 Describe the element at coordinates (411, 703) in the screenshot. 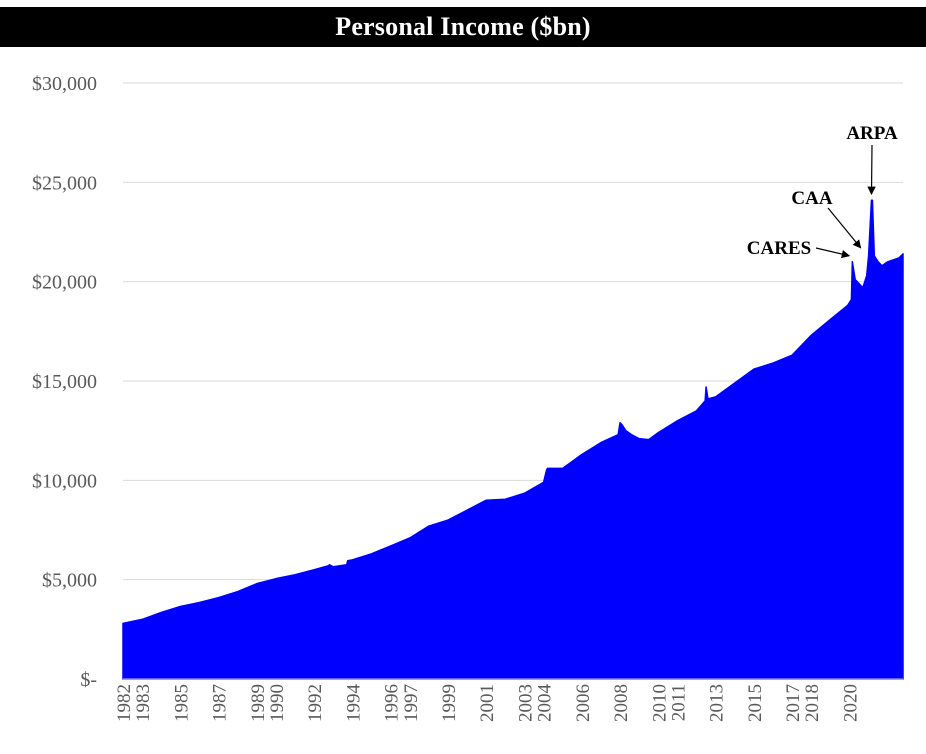

I see `x-tick-label: 1997` at that location.